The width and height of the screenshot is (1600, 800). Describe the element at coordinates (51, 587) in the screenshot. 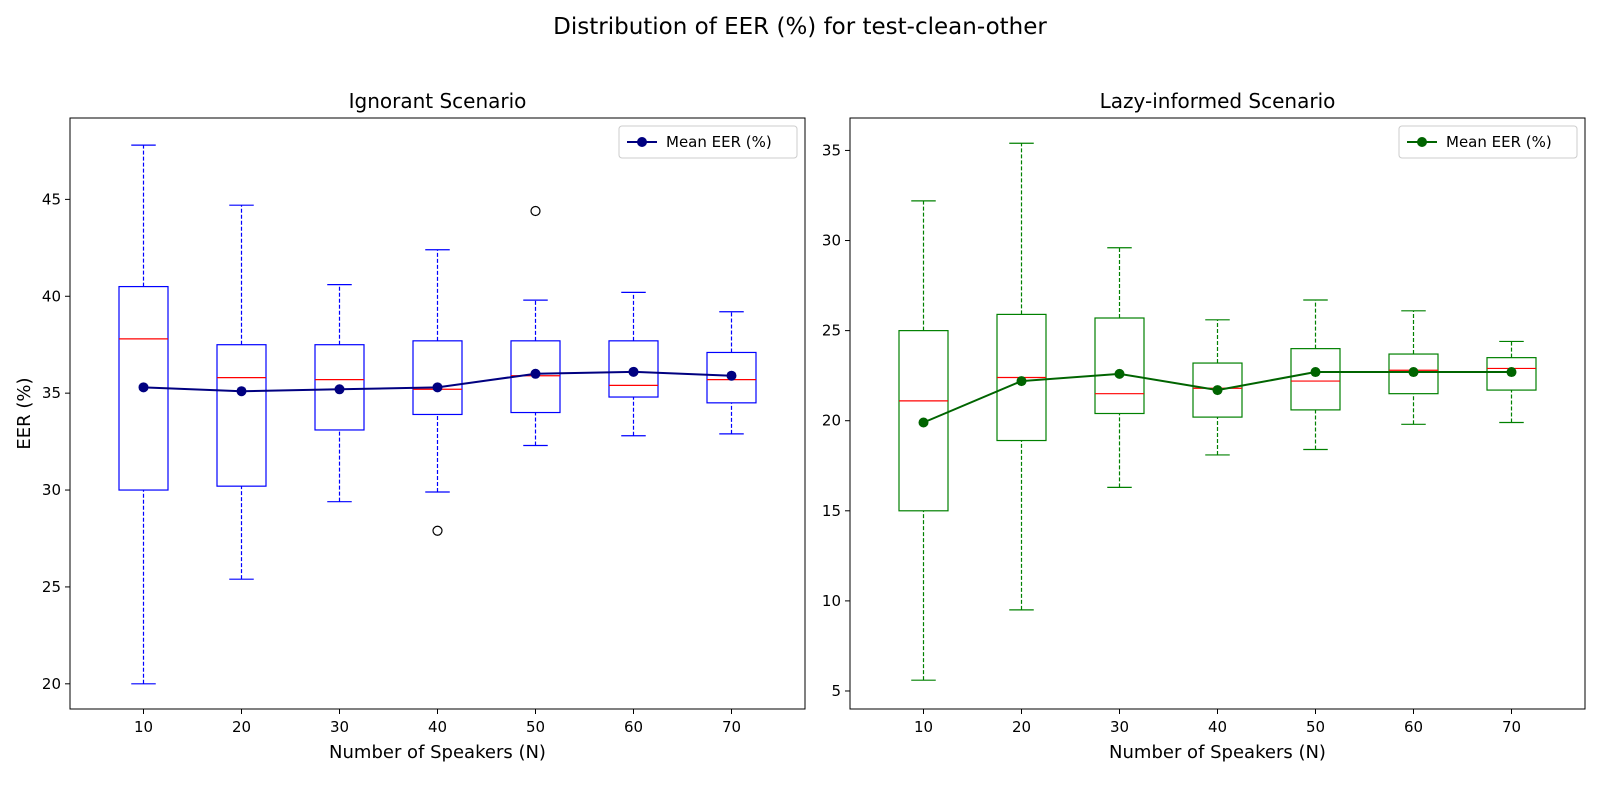

I see `chart-0-y-tick-label: 25` at that location.